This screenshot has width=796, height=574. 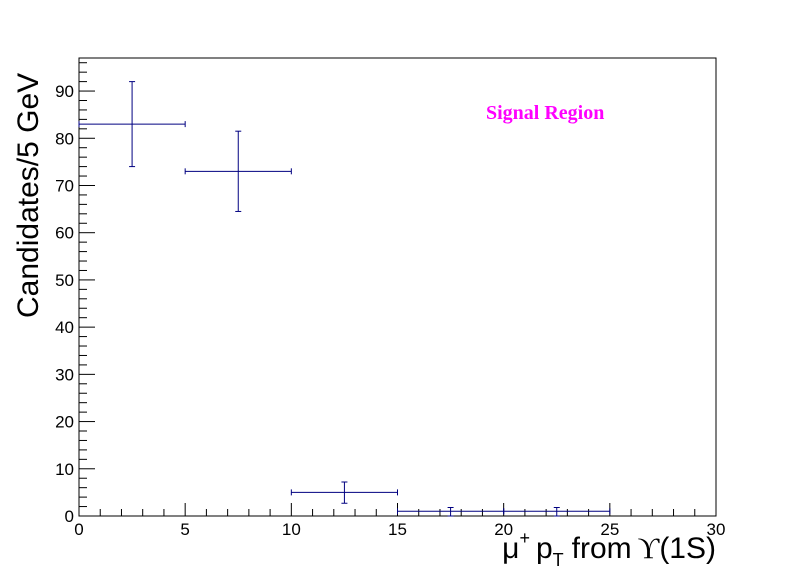 I want to click on x-tick-label: 25, so click(x=609, y=529).